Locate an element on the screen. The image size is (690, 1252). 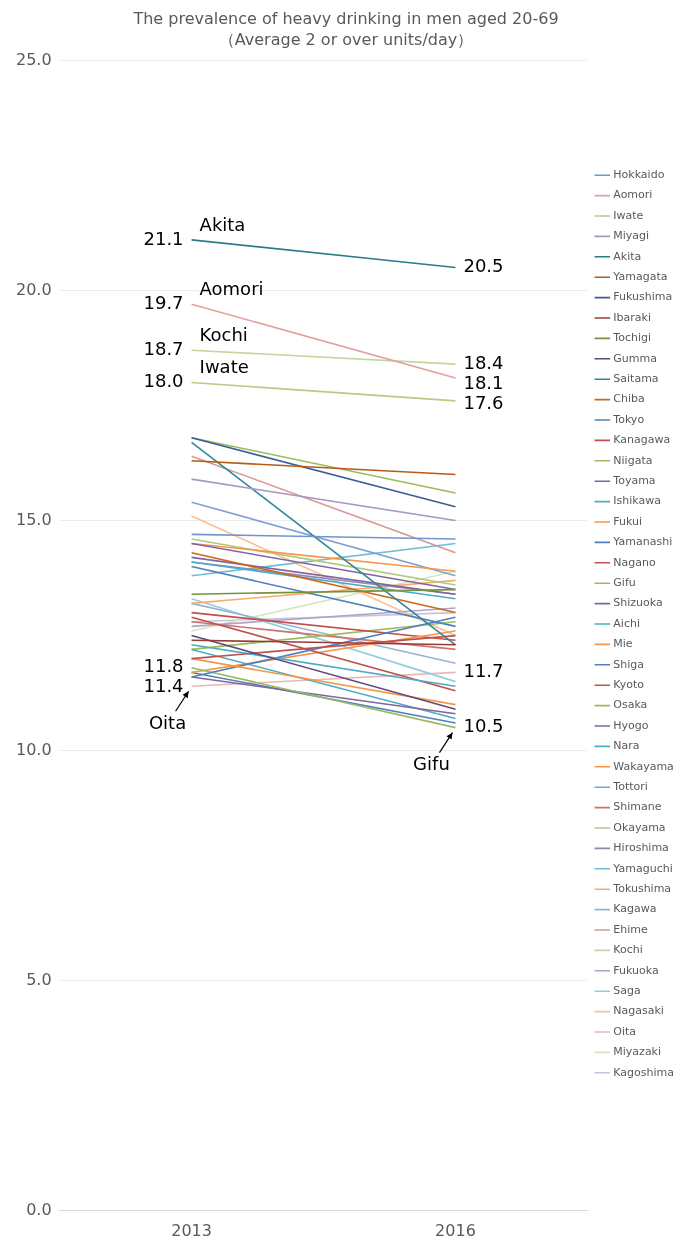
data-label: 21.1 is located at coordinates (163, 238).